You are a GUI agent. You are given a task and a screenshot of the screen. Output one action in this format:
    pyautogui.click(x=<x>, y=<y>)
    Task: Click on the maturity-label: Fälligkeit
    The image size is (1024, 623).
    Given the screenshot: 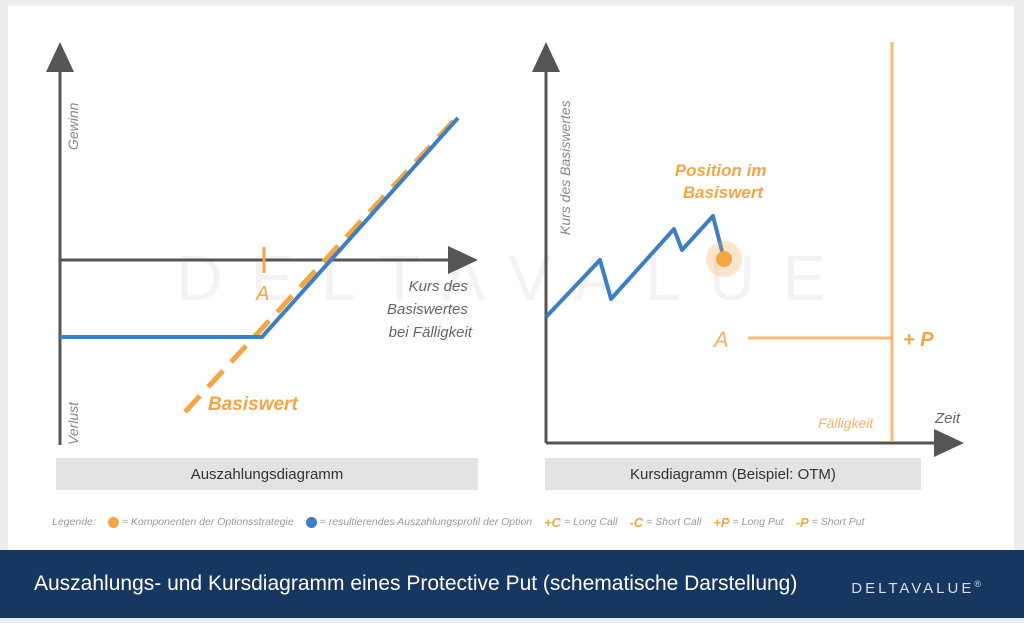 What is the action you would take?
    pyautogui.click(x=846, y=423)
    